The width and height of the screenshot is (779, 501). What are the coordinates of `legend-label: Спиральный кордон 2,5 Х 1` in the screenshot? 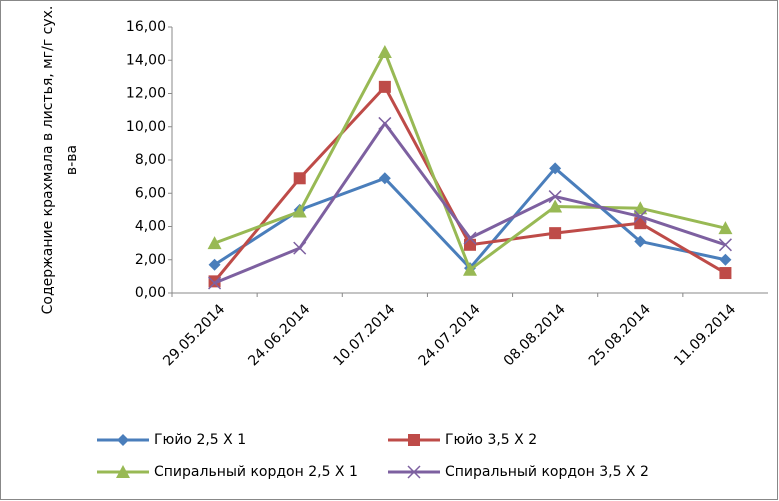 It's located at (256, 472).